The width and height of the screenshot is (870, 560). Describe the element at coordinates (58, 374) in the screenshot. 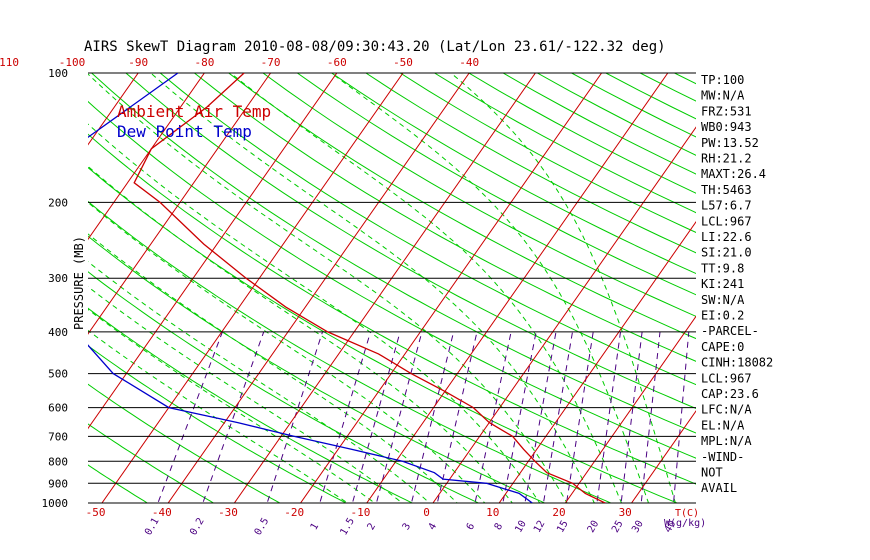

I see `pressure-tick-500: 500` at that location.